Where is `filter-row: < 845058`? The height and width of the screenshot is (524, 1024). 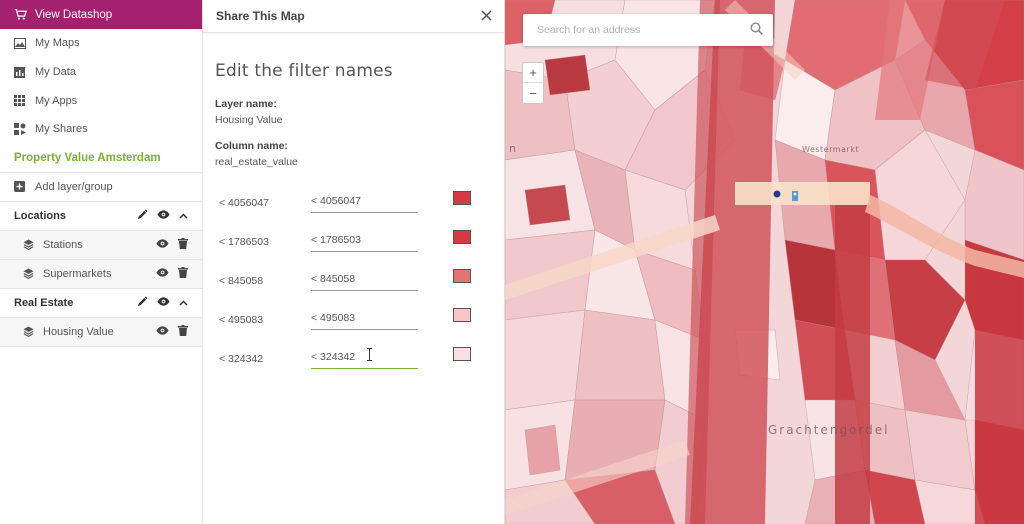
filter-row: < 845058 is located at coordinates (354, 282).